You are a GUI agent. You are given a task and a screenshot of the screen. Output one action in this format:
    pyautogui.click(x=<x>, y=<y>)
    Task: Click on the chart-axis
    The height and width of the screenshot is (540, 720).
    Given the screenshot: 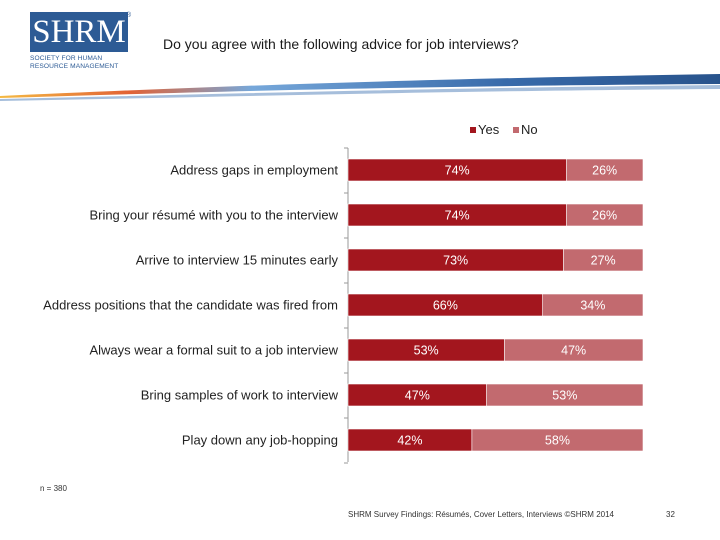 What is the action you would take?
    pyautogui.click(x=346, y=305)
    